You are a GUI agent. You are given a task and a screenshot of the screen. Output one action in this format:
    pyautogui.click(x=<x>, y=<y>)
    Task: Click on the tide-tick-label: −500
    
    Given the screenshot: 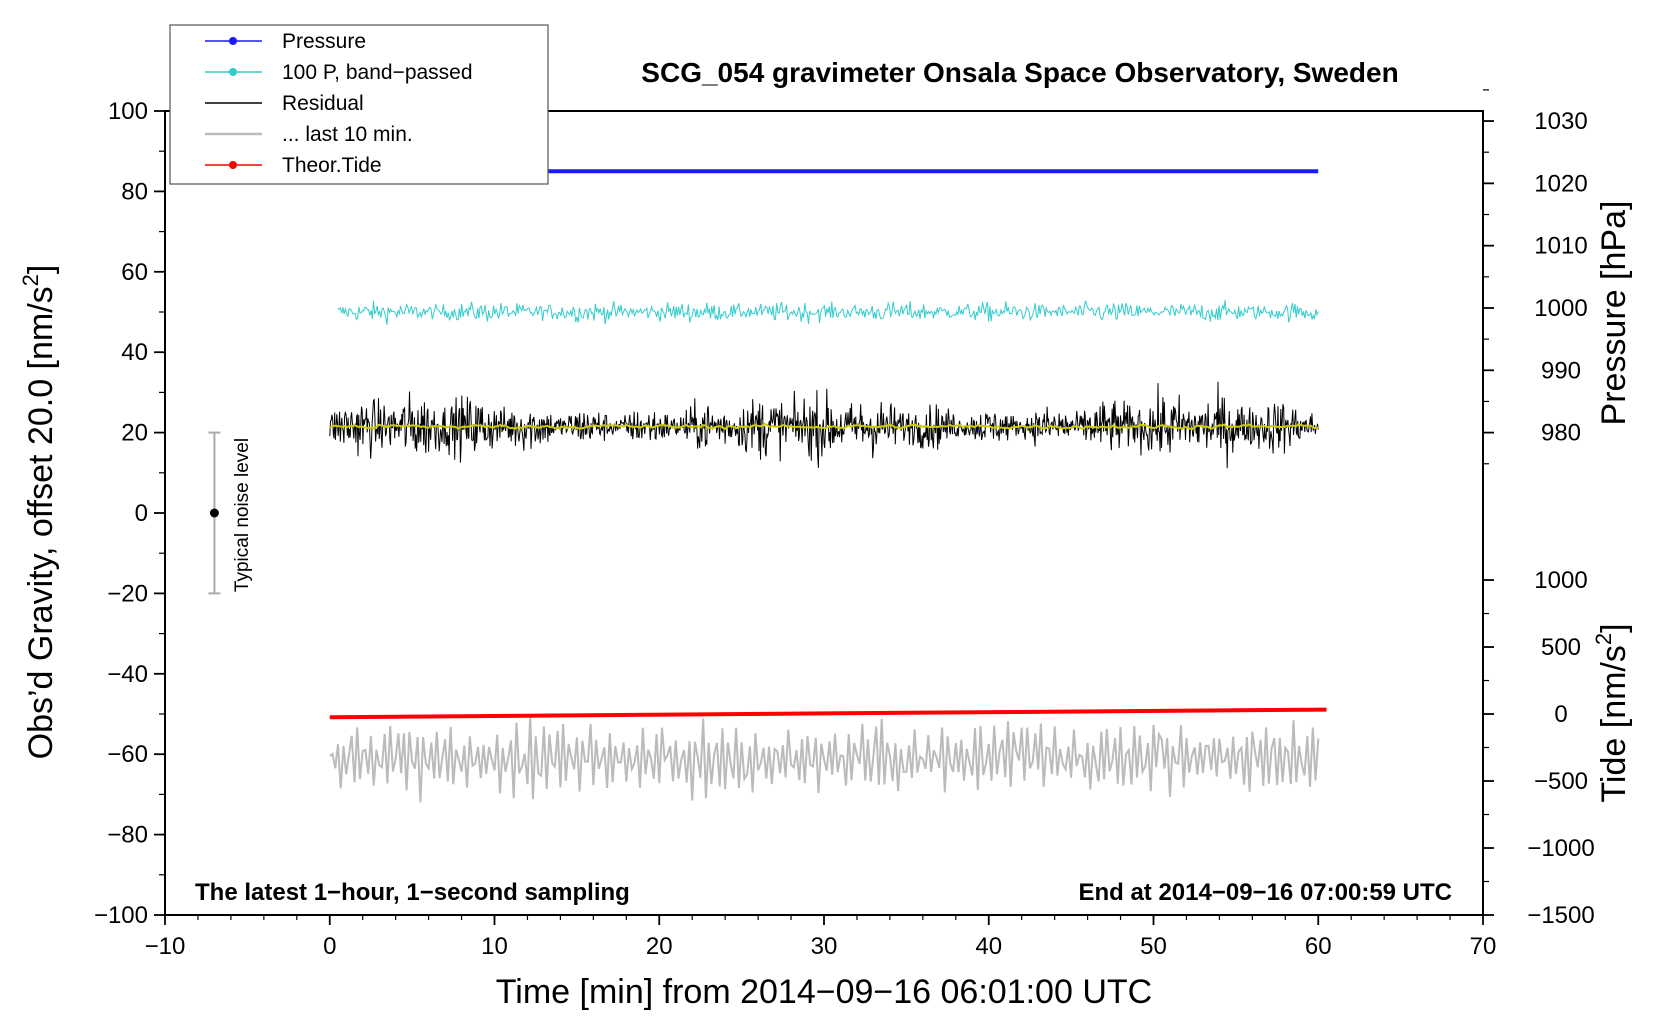 What is the action you would take?
    pyautogui.click(x=1561, y=781)
    